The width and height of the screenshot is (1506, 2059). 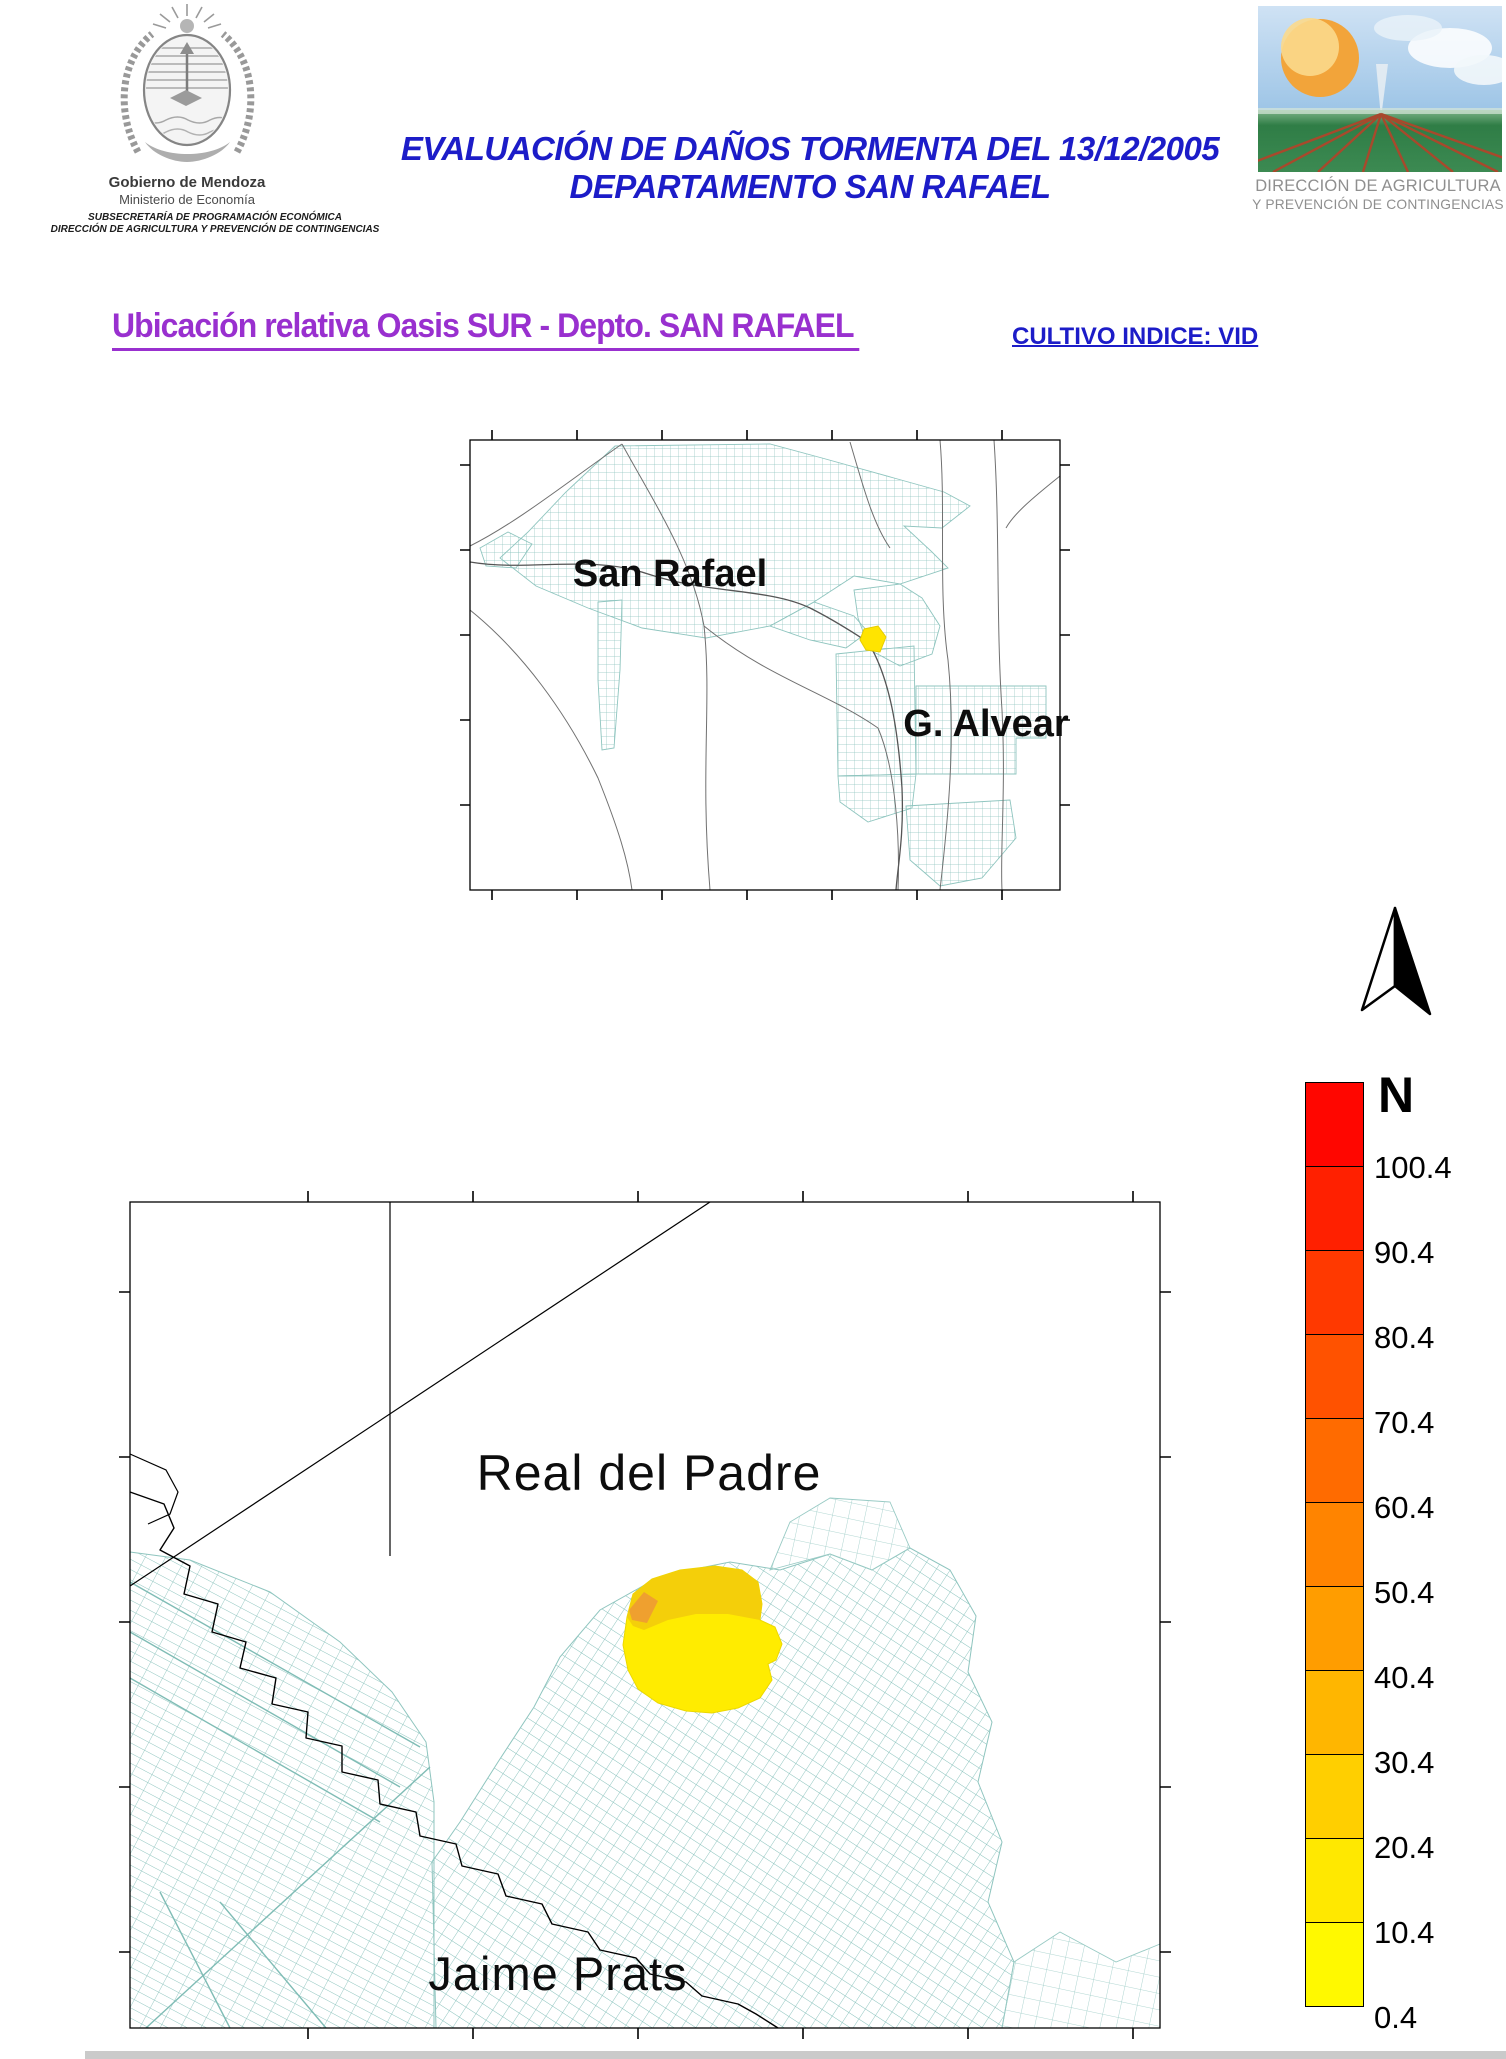 I want to click on damage-area-mid, so click(x=694, y=1598).